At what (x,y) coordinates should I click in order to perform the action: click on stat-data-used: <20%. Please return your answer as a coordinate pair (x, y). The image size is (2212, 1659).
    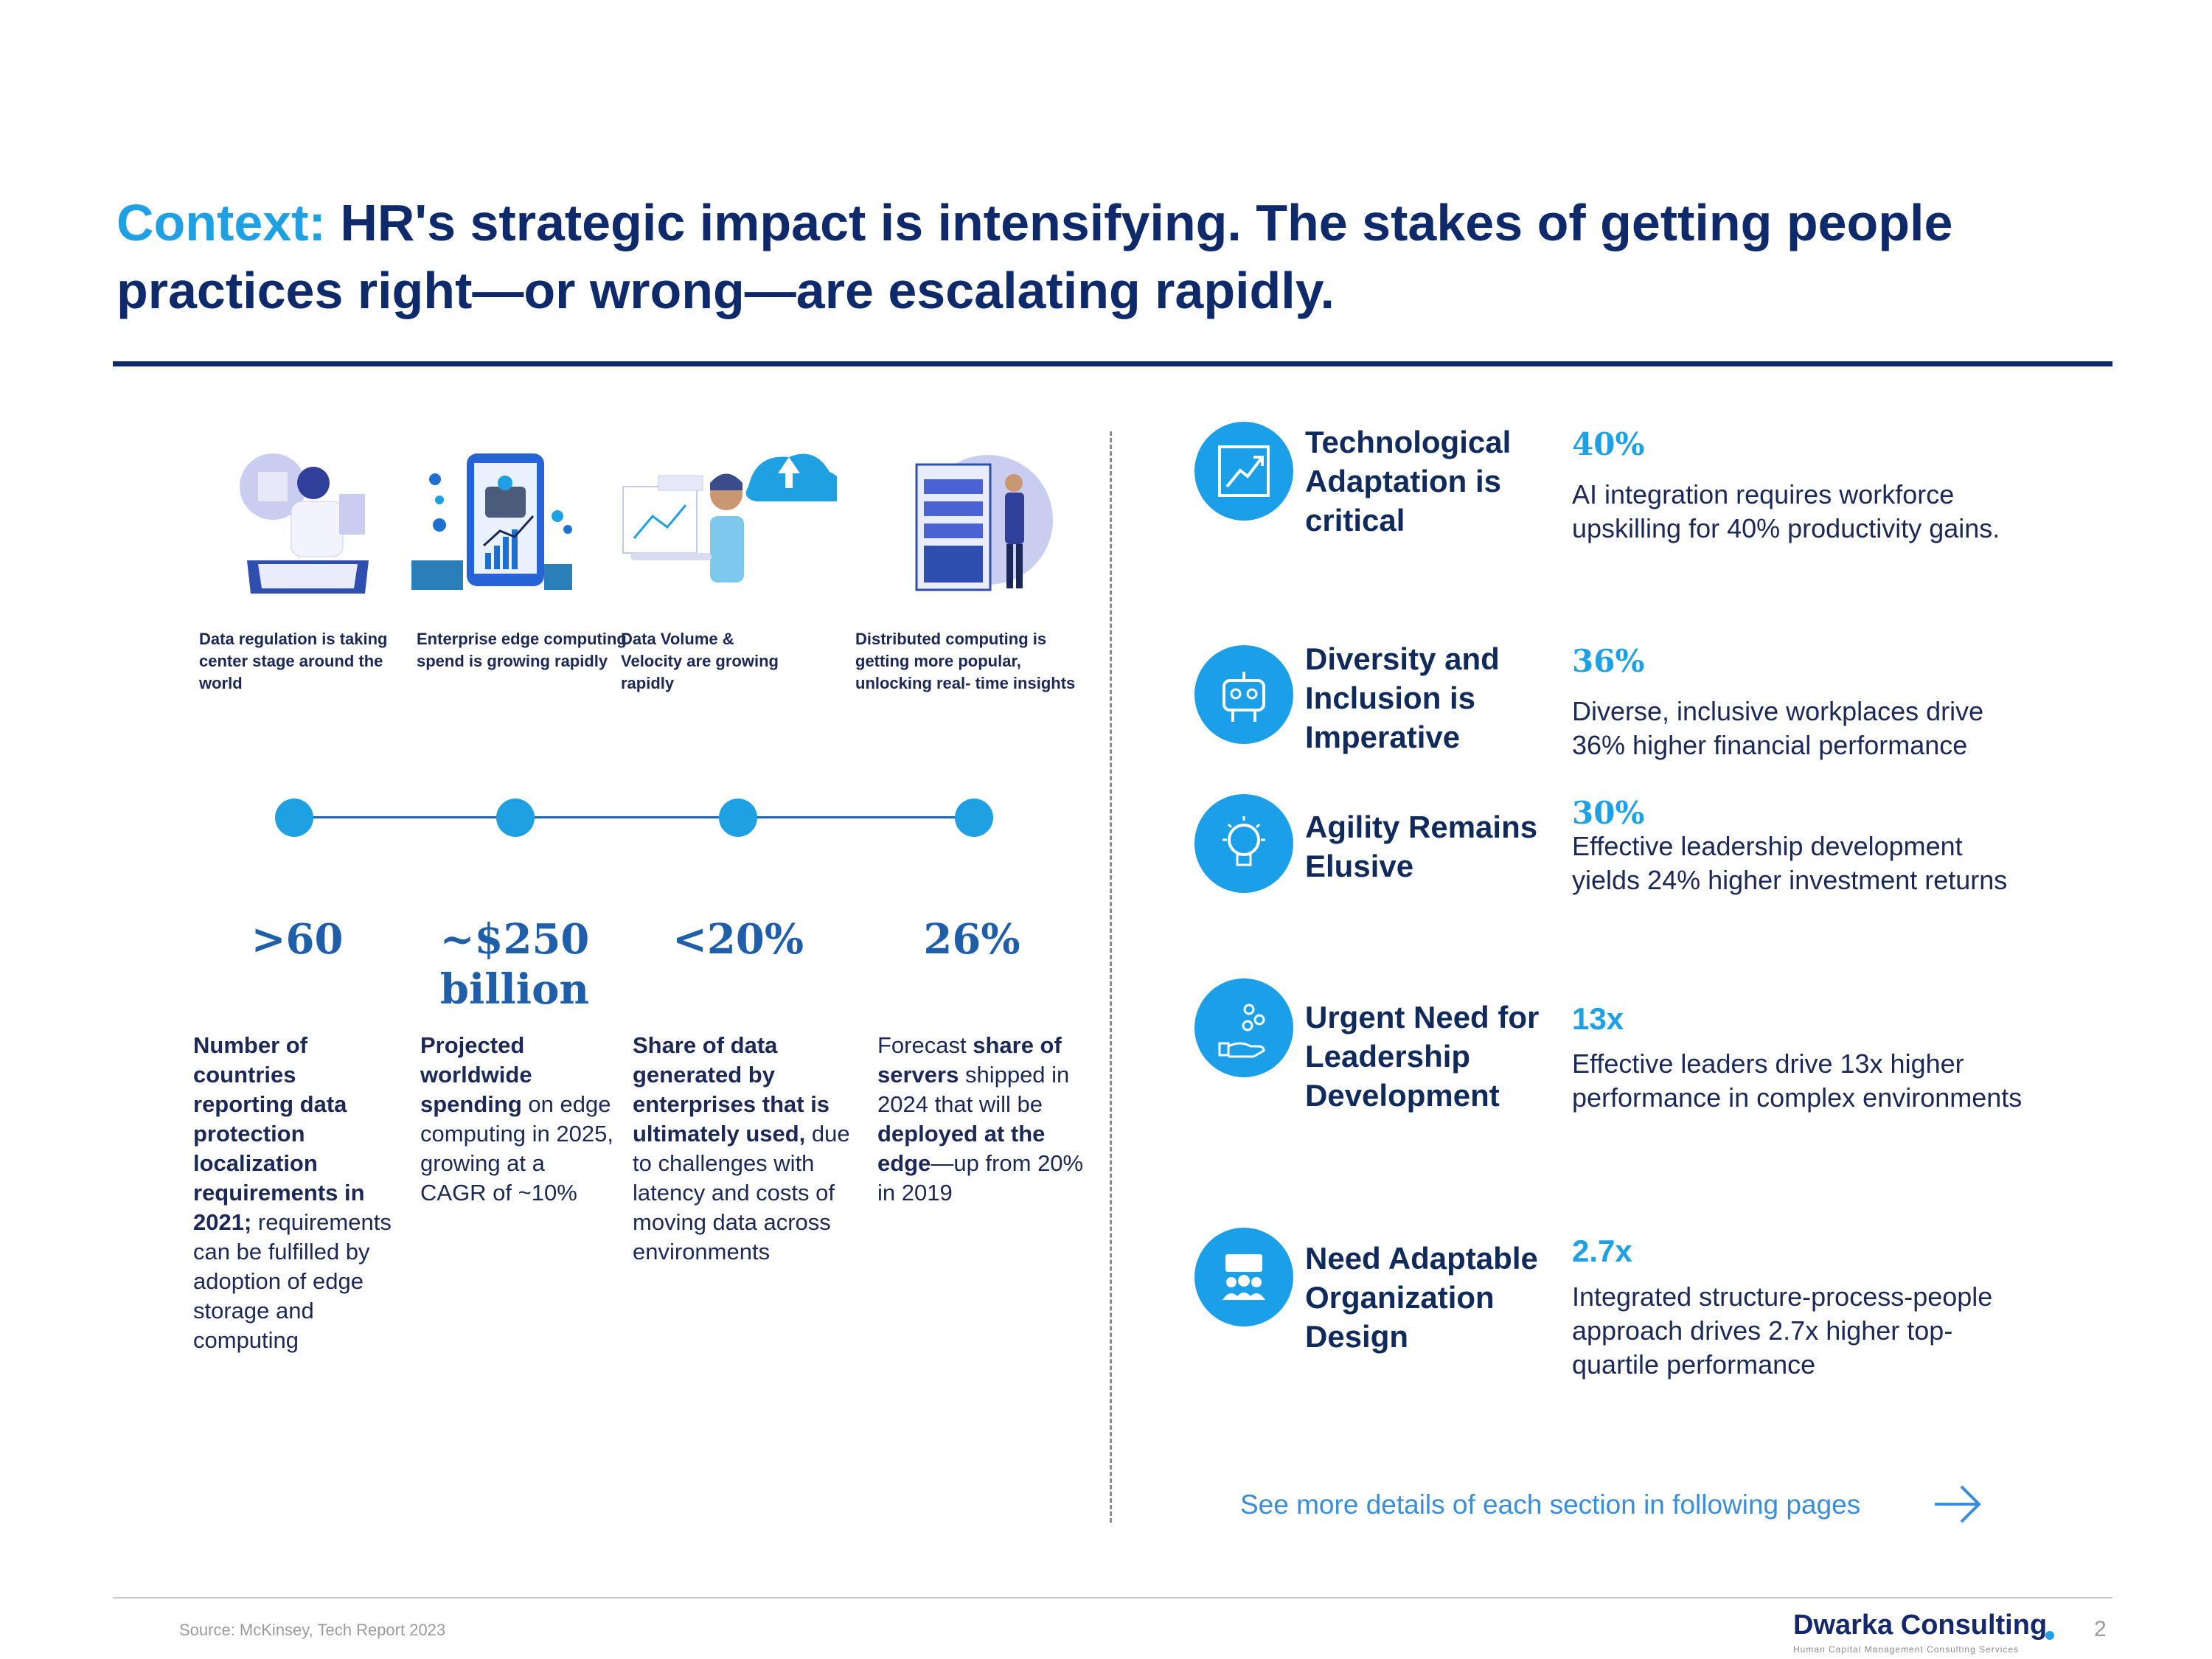
    Looking at the image, I should click on (738, 939).